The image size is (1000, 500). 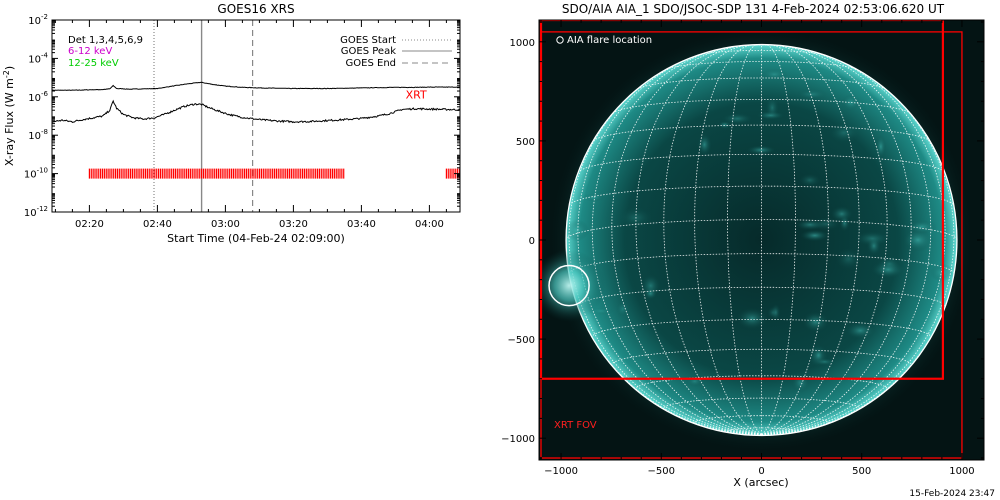 What do you see at coordinates (561, 471) in the screenshot?
I see `aia-x-tick-label-0: −1000` at bounding box center [561, 471].